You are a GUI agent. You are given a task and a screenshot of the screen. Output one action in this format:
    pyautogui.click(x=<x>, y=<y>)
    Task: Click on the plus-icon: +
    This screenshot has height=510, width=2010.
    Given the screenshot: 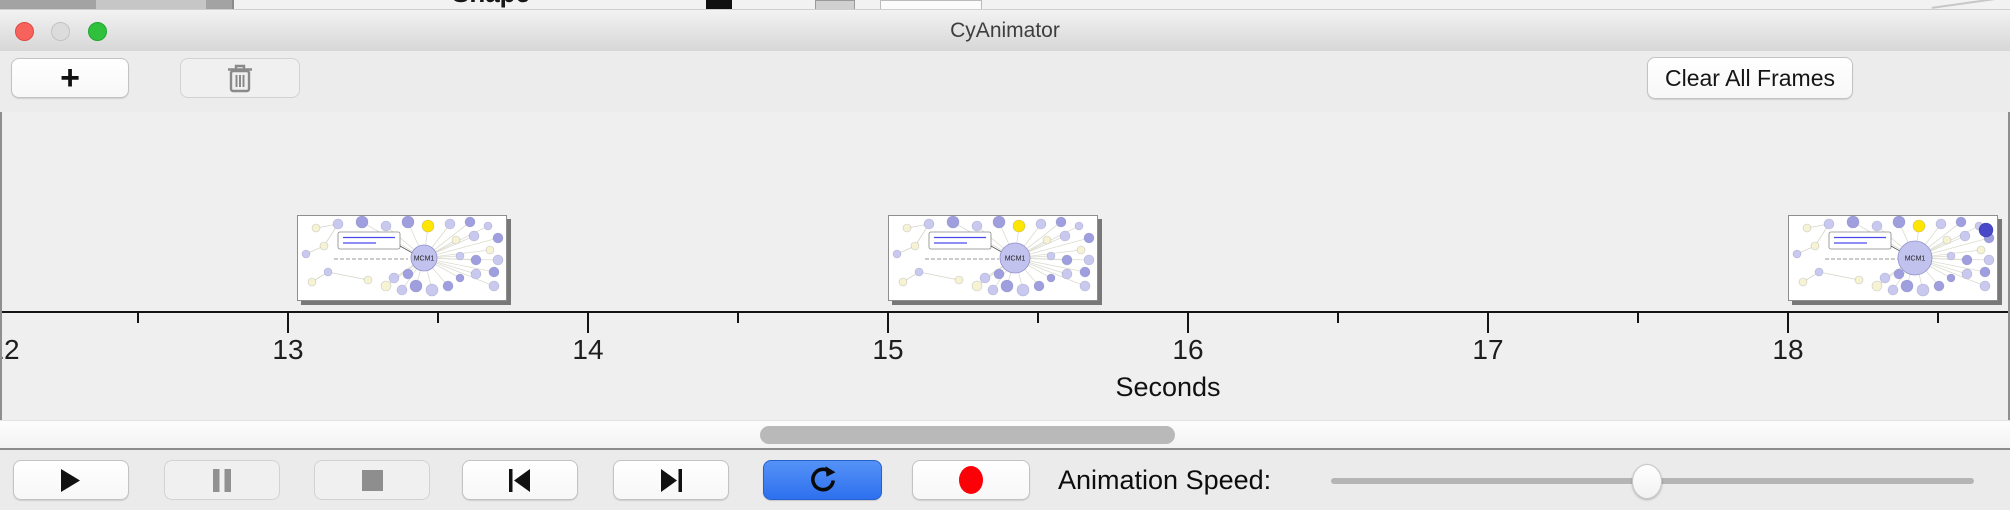 What is the action you would take?
    pyautogui.click(x=70, y=77)
    